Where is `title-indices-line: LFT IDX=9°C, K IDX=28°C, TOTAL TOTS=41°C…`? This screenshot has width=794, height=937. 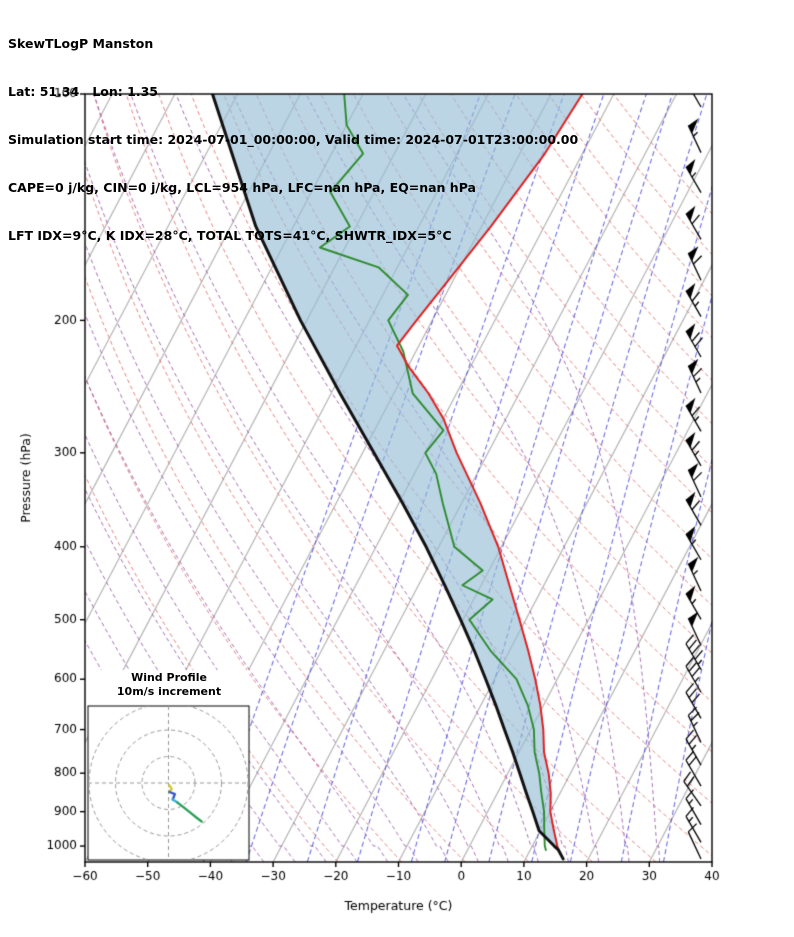
title-indices-line: LFT IDX=9°C, K IDX=28°C, TOTAL TOTS=41°C… is located at coordinates (230, 235).